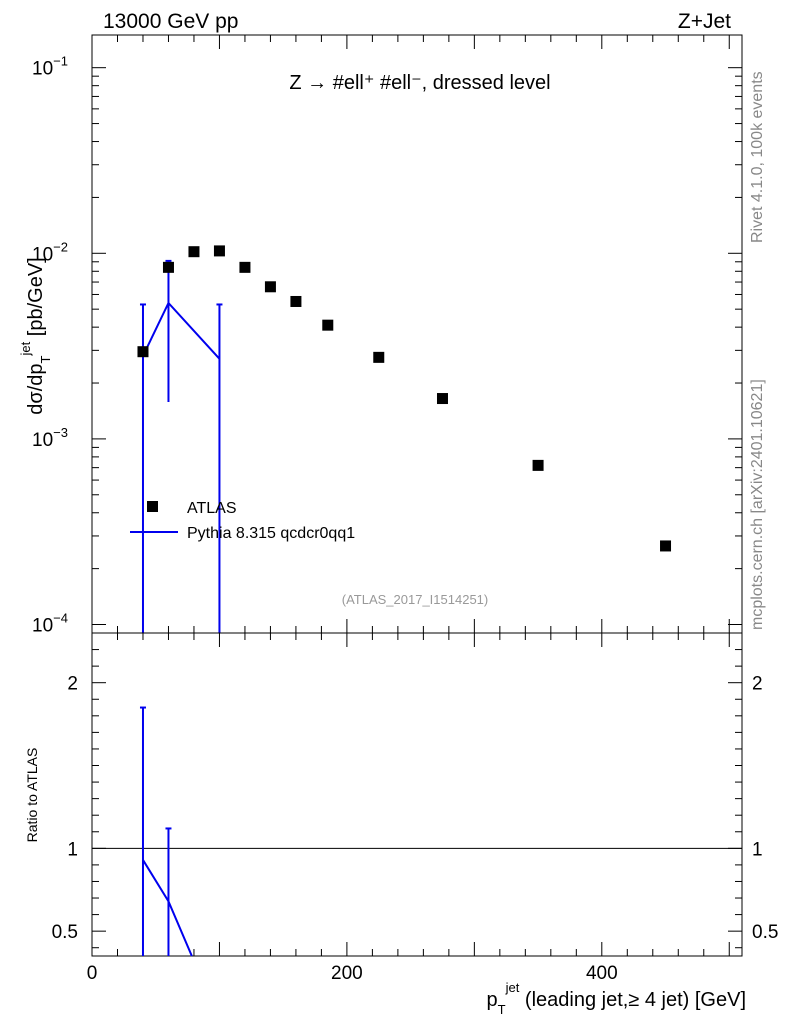  Describe the element at coordinates (757, 504) in the screenshot. I see `mcplots-label: mcplots.cern.ch [arXiv:2401.10621]` at that location.